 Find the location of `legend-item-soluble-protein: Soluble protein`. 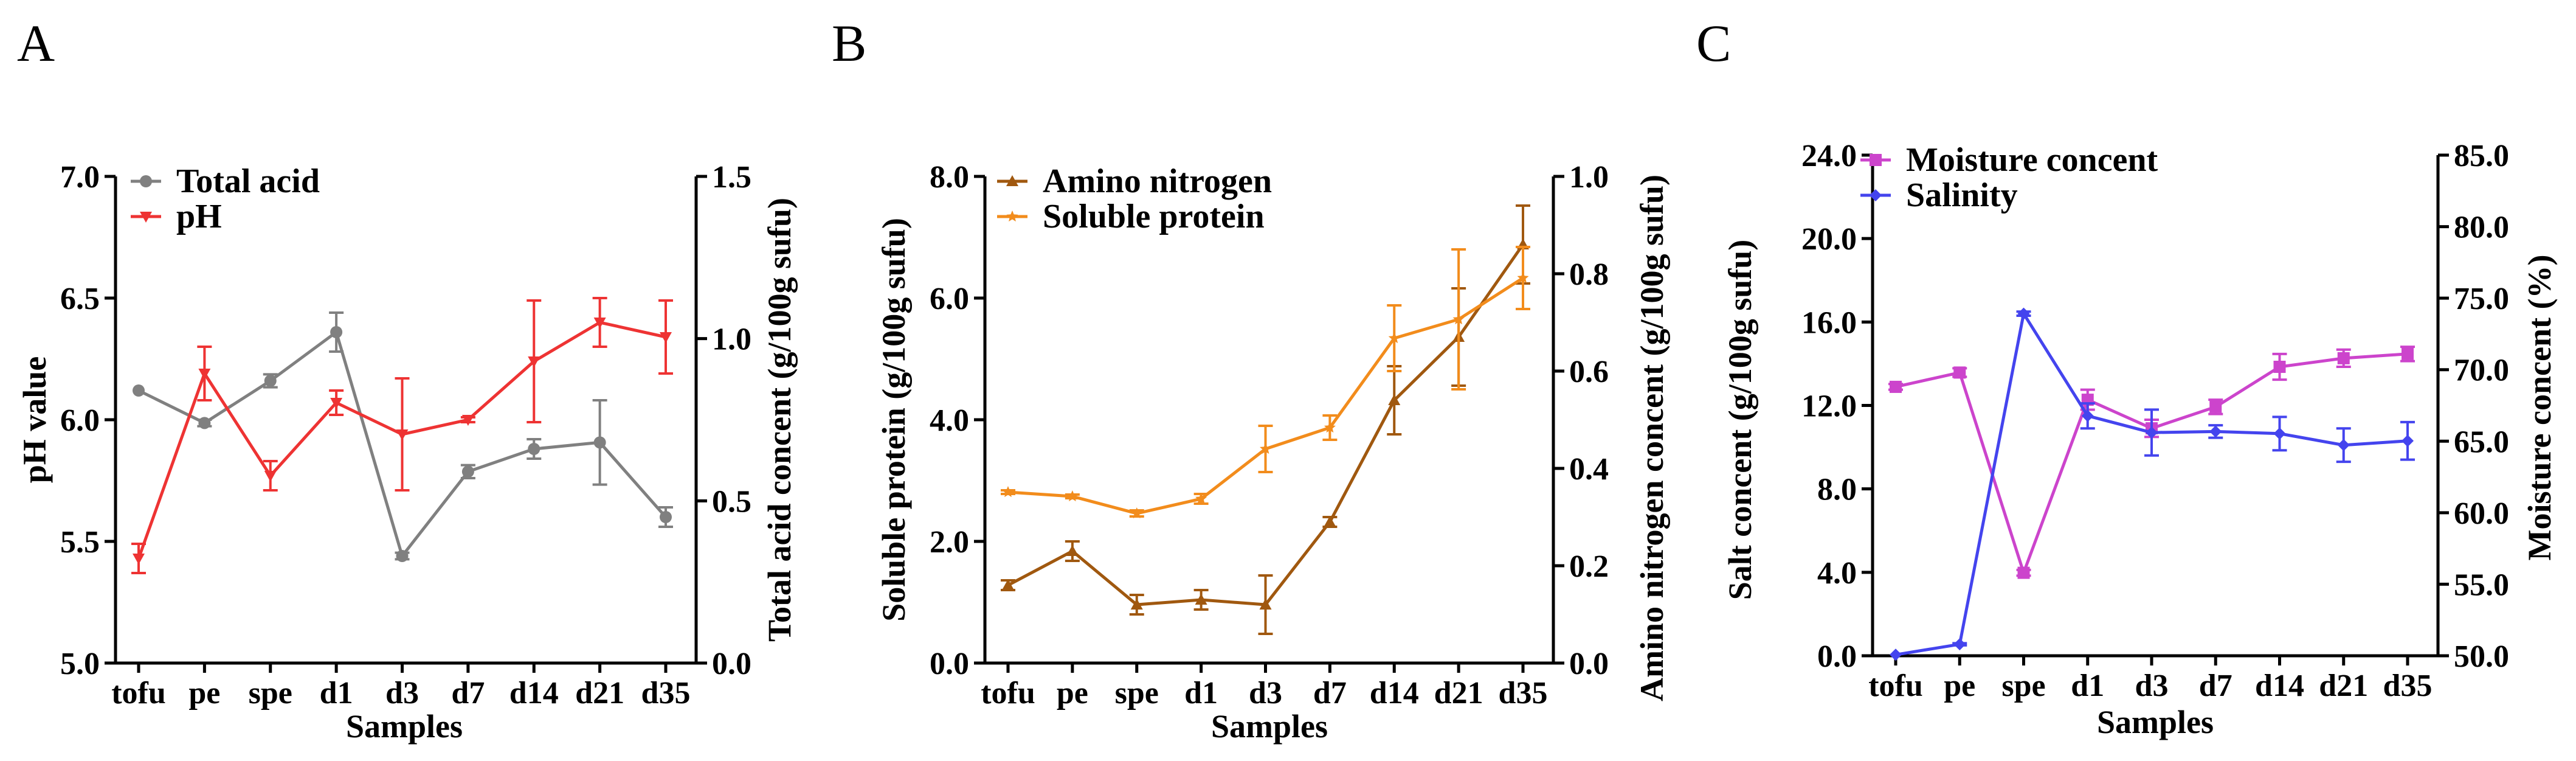

legend-item-soluble-protein: Soluble protein is located at coordinates (1131, 217).